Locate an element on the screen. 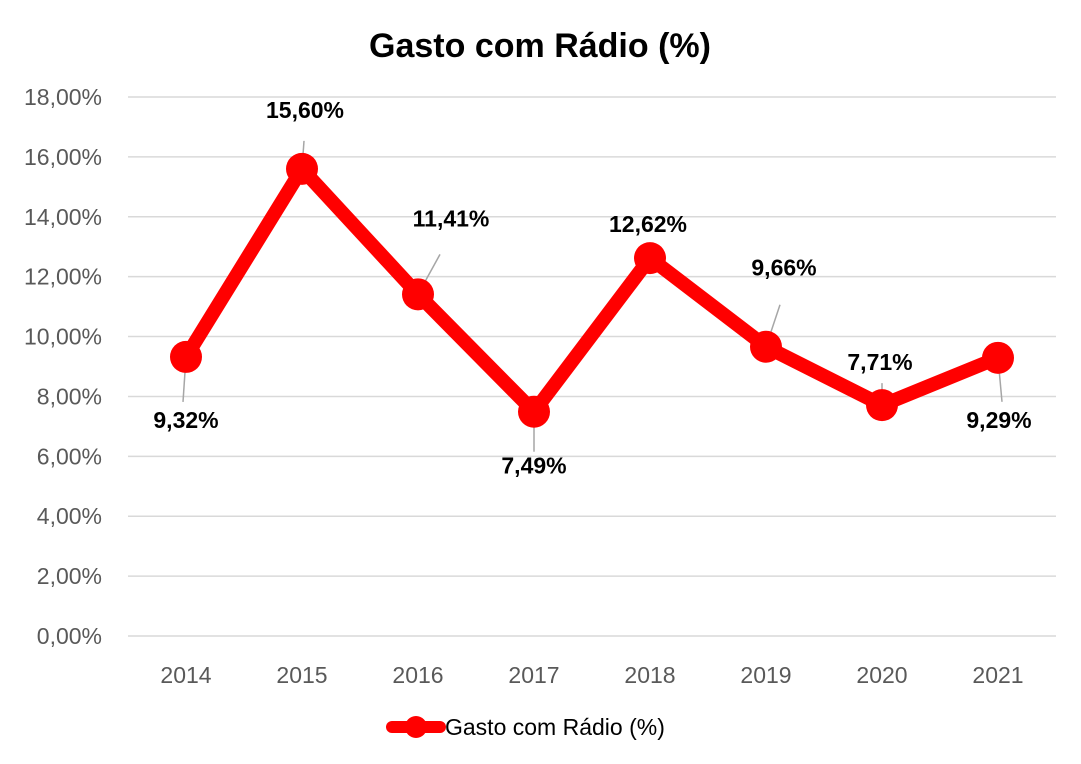  data-point-2015 is located at coordinates (302, 168).